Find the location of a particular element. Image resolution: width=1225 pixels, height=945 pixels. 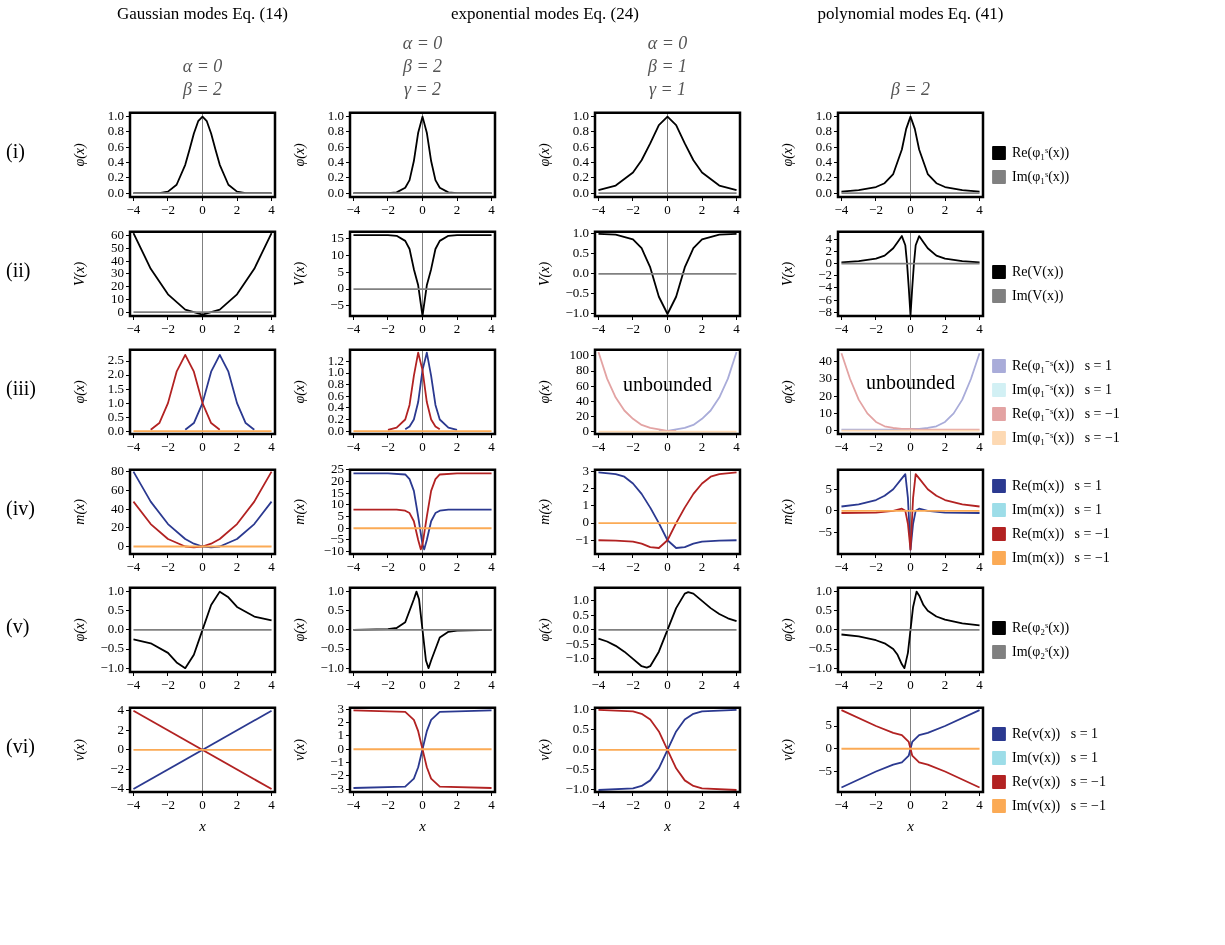

legend-label: Re(V(x)) is located at coordinates (1038, 271).